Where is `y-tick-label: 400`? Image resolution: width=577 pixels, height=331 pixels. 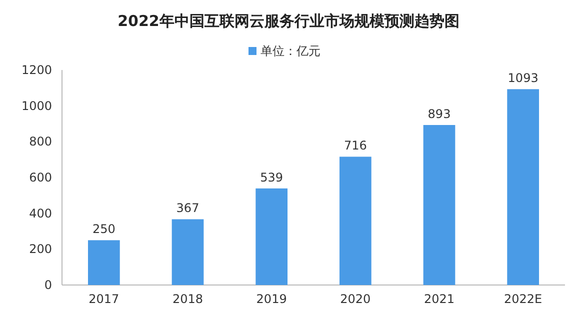 y-tick-label: 400 is located at coordinates (40, 213).